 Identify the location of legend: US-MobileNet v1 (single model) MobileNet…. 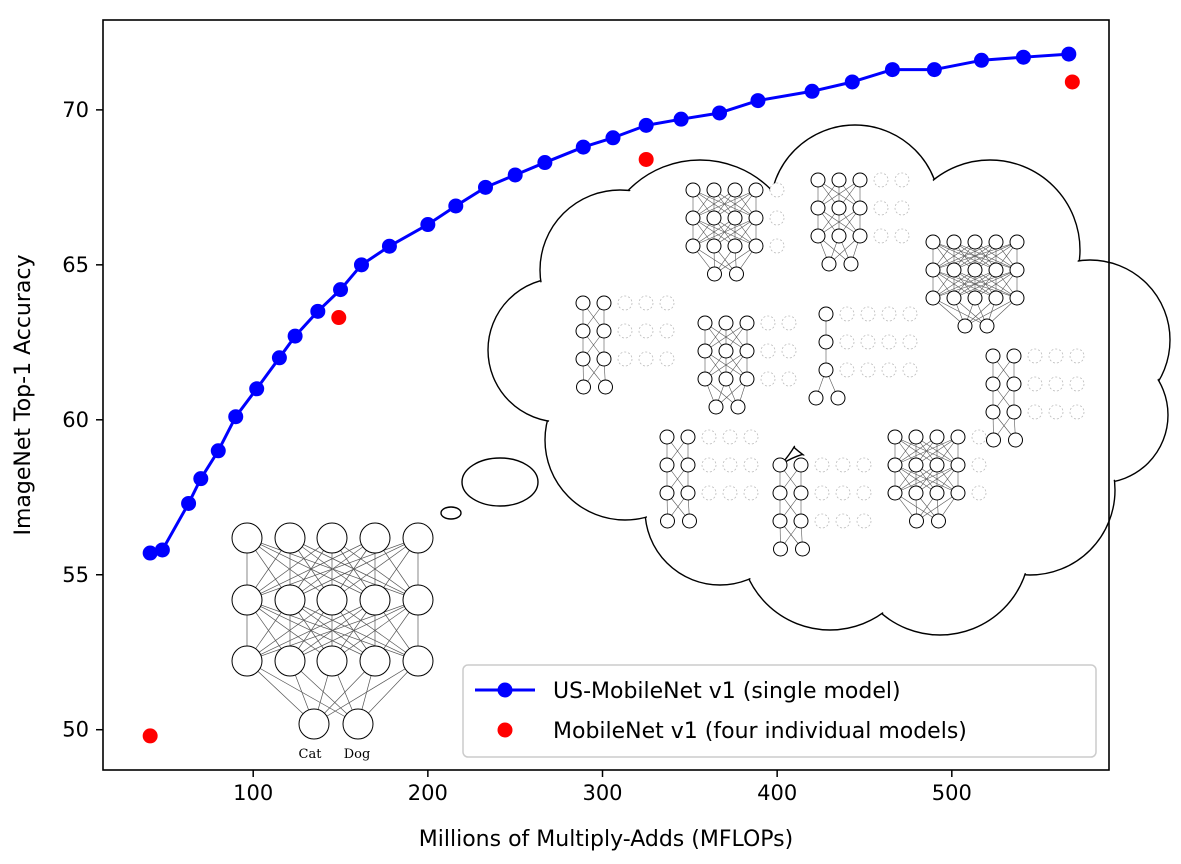
(779, 711).